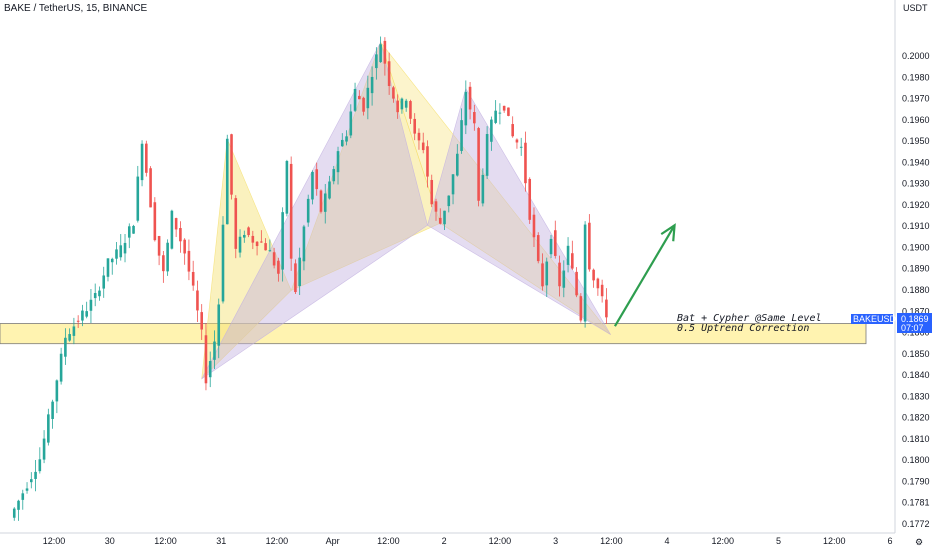 The image size is (932, 550). Describe the element at coordinates (916, 247) in the screenshot. I see `y-tick-label: 0.1900` at that location.